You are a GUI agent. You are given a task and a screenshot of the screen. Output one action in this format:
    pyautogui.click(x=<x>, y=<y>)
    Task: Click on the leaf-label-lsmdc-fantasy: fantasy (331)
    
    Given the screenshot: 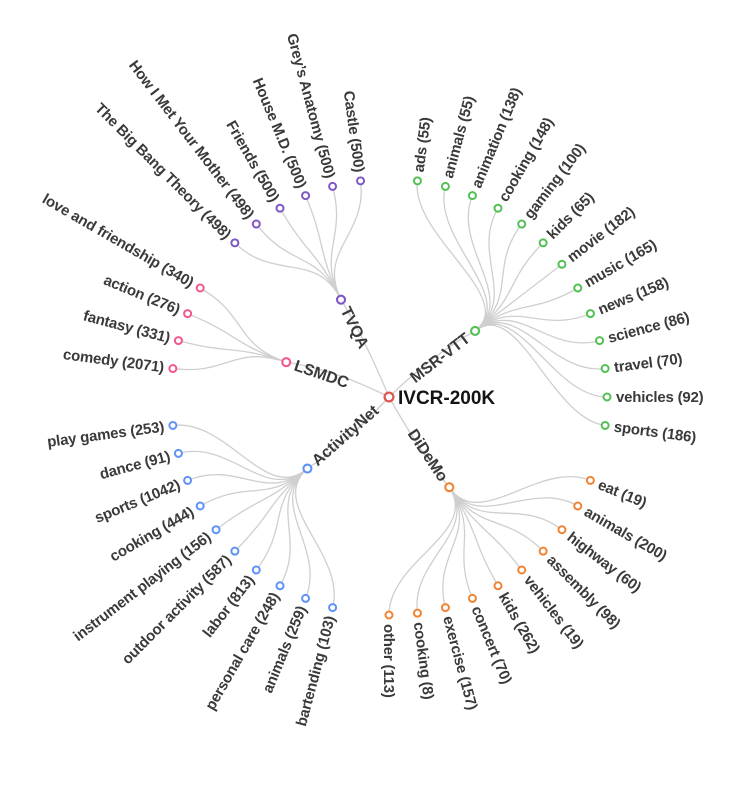 What is the action you would take?
    pyautogui.click(x=126, y=327)
    